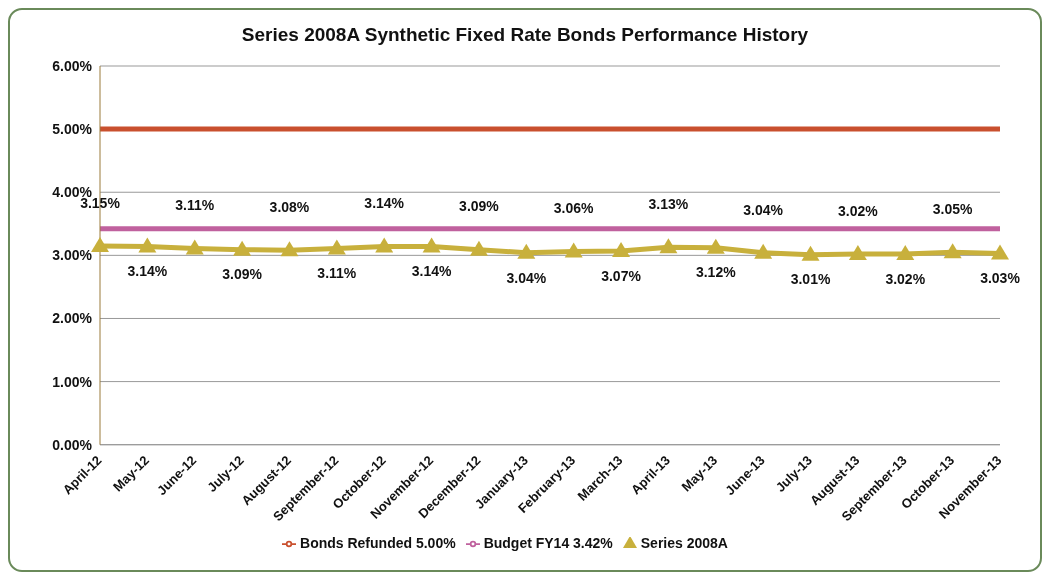 The width and height of the screenshot is (1050, 578). What do you see at coordinates (378, 542) in the screenshot?
I see `legend-label: Bonds Refunded 5.00%` at bounding box center [378, 542].